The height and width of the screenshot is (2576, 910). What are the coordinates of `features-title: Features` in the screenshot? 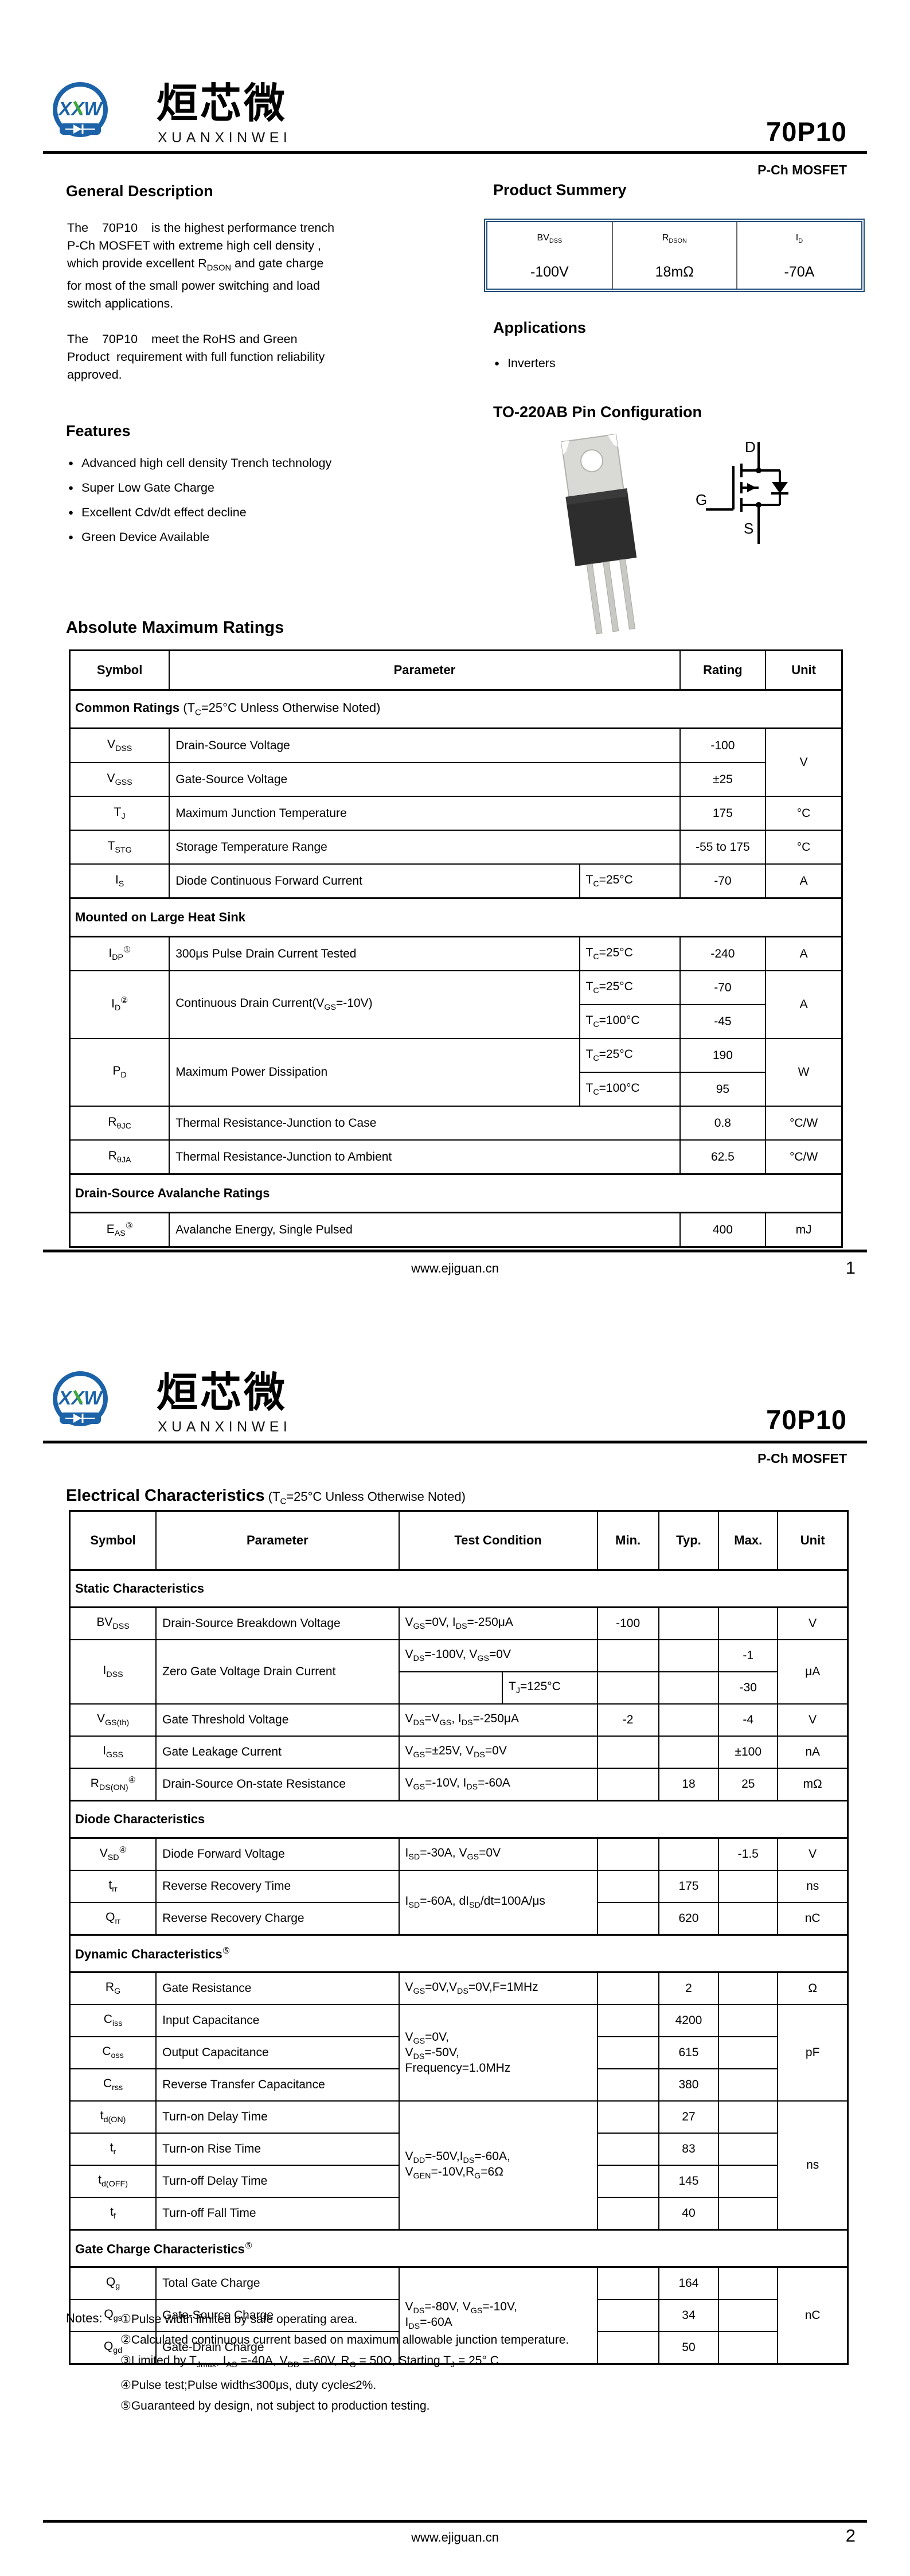 It's located at (98, 430).